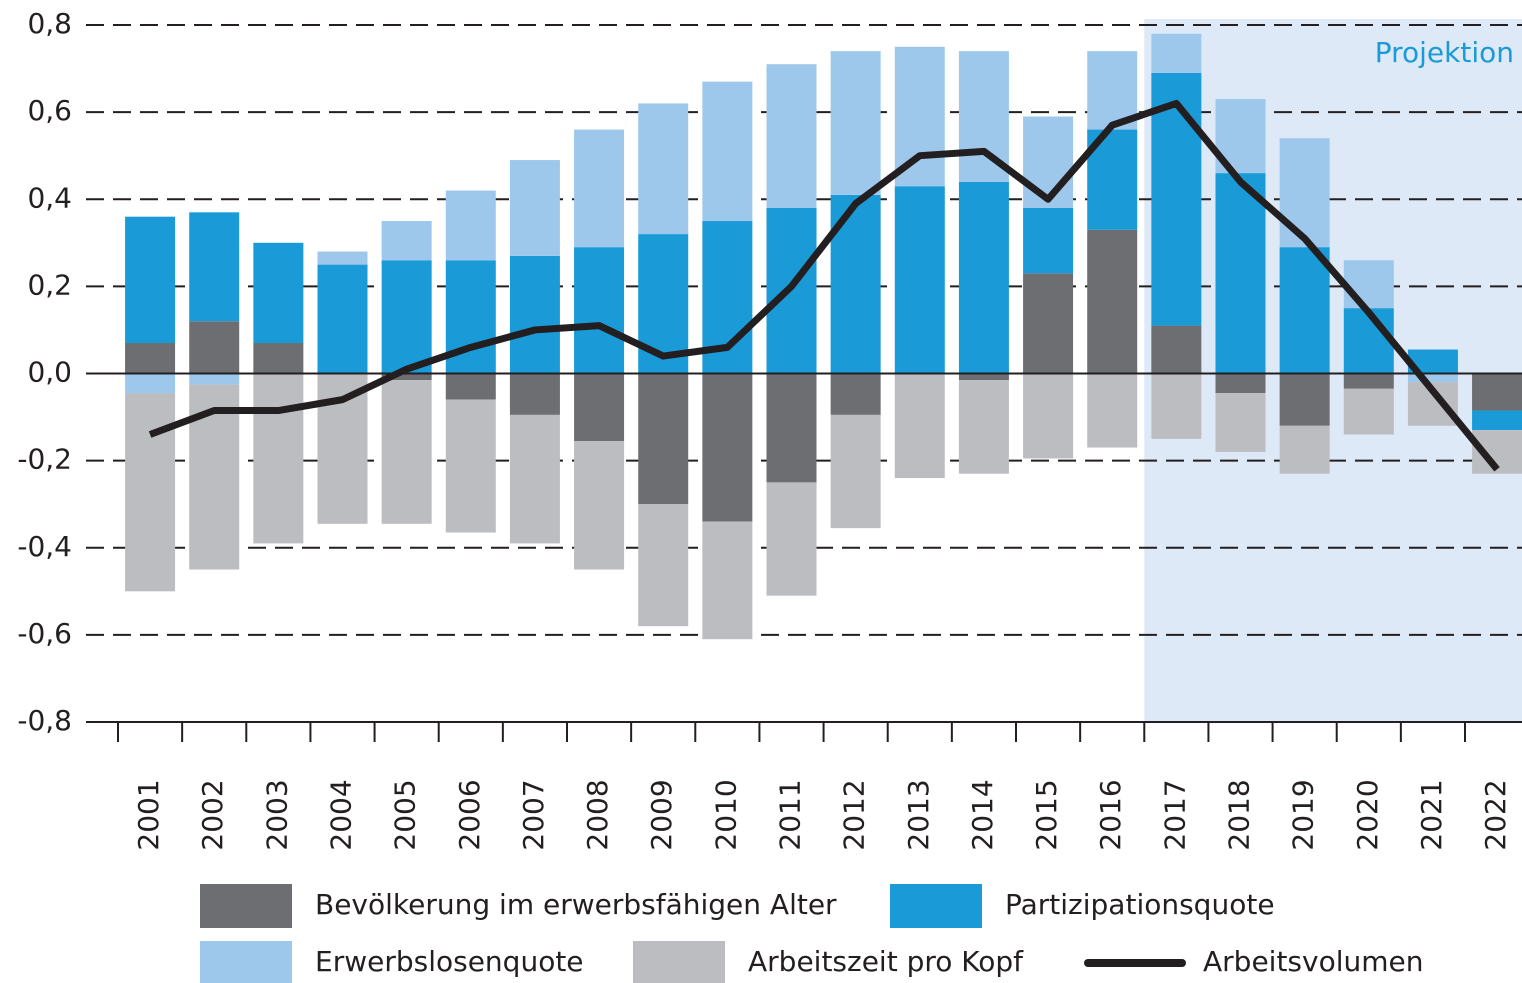 Image resolution: width=1522 pixels, height=983 pixels. I want to click on legend-label: Arbeitsvolumen, so click(1313, 961).